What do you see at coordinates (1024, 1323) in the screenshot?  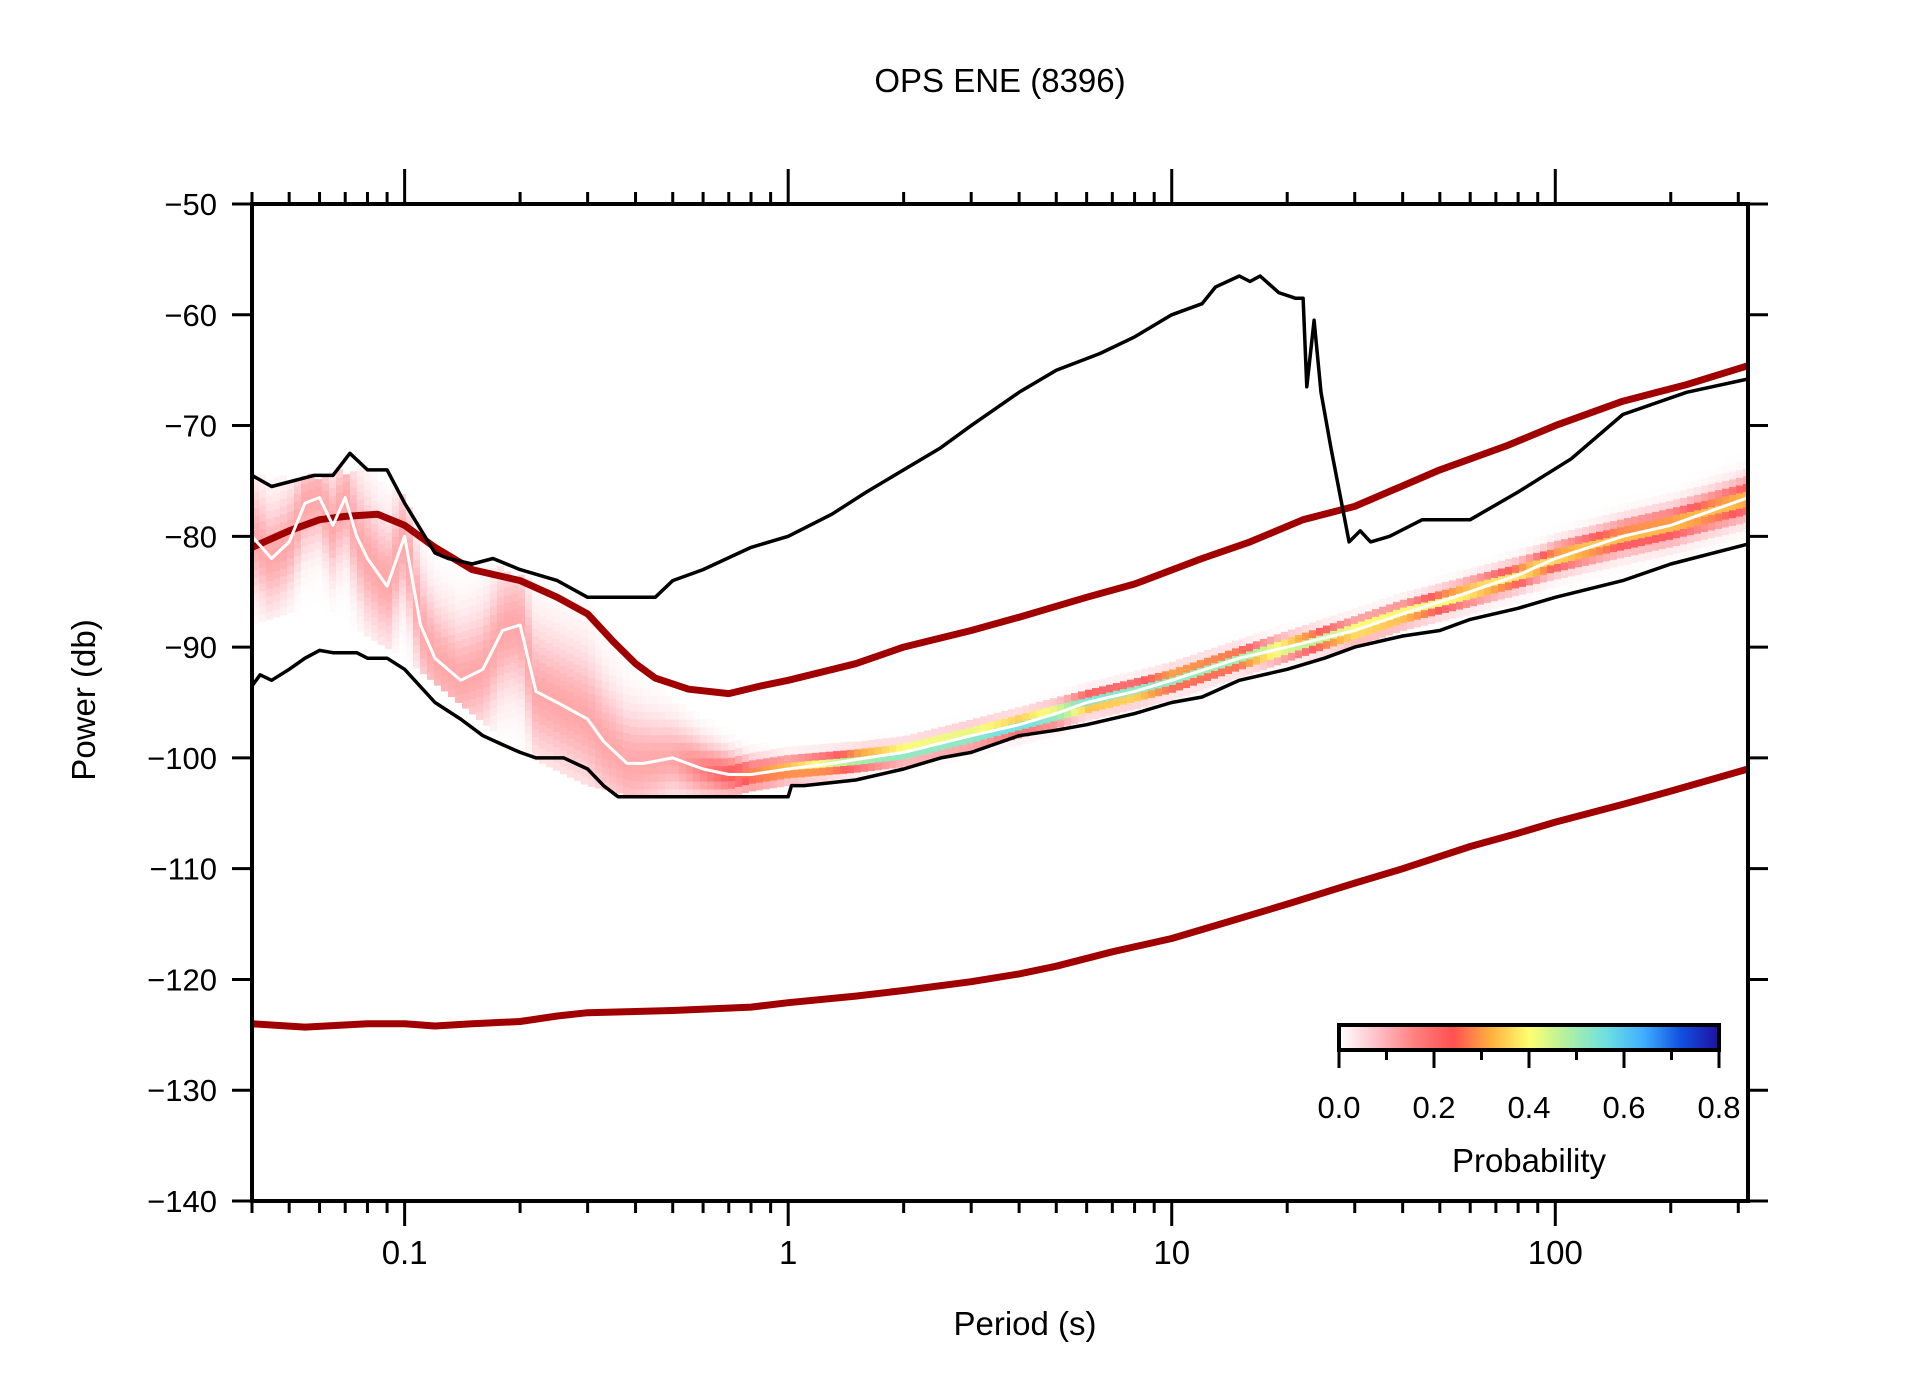 I see `x-axis-label: Period (s)` at bounding box center [1024, 1323].